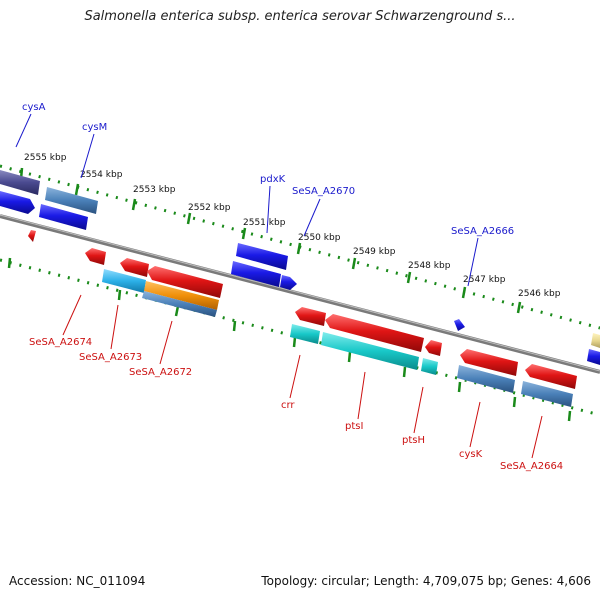 The image size is (600, 600). Describe the element at coordinates (101, 175) in the screenshot. I see `kbp-label: 2554 kbp` at that location.